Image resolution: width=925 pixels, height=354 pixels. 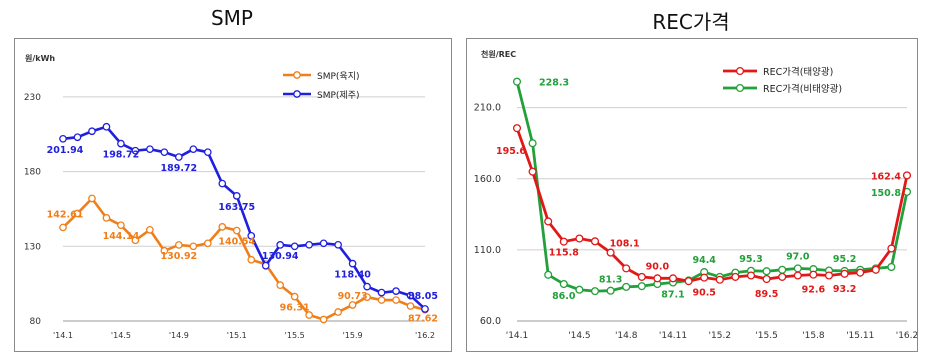 What do you see at coordinates (798, 256) in the screenshot?
I see `data-label: 97.0` at bounding box center [798, 256].